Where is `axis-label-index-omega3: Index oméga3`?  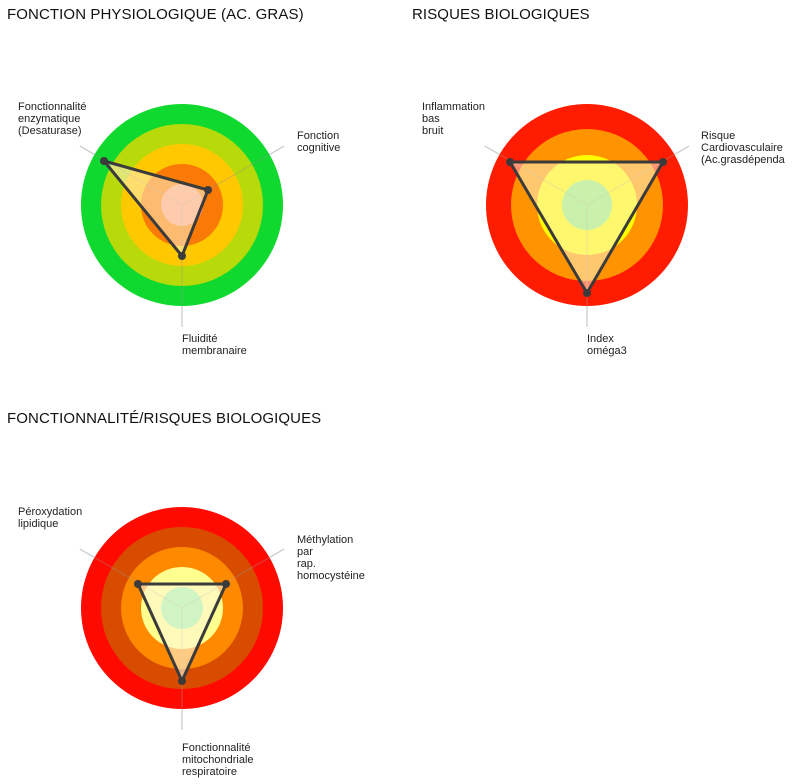 axis-label-index-omega3: Index oméga3 is located at coordinates (607, 345).